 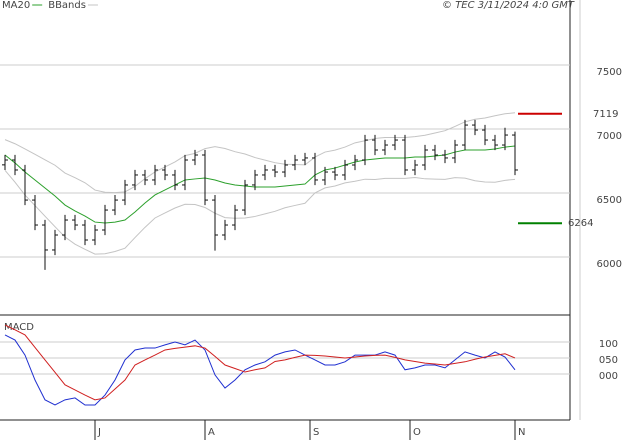 I want to click on source: © TEC 3/11/2024 4:0 GMT, so click(x=508, y=5).